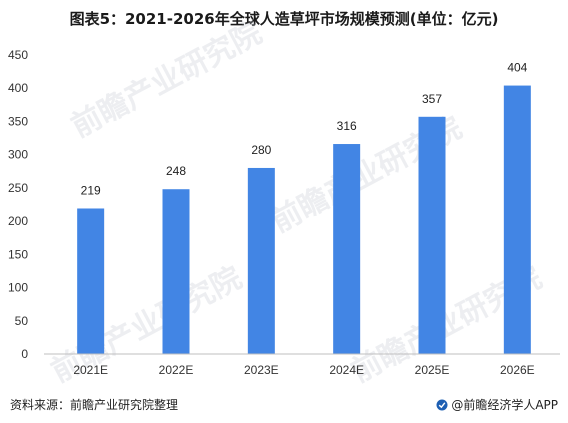 Image resolution: width=568 pixels, height=423 pixels. Describe the element at coordinates (176, 370) in the screenshot. I see `x-tick-label: 2022E` at that location.